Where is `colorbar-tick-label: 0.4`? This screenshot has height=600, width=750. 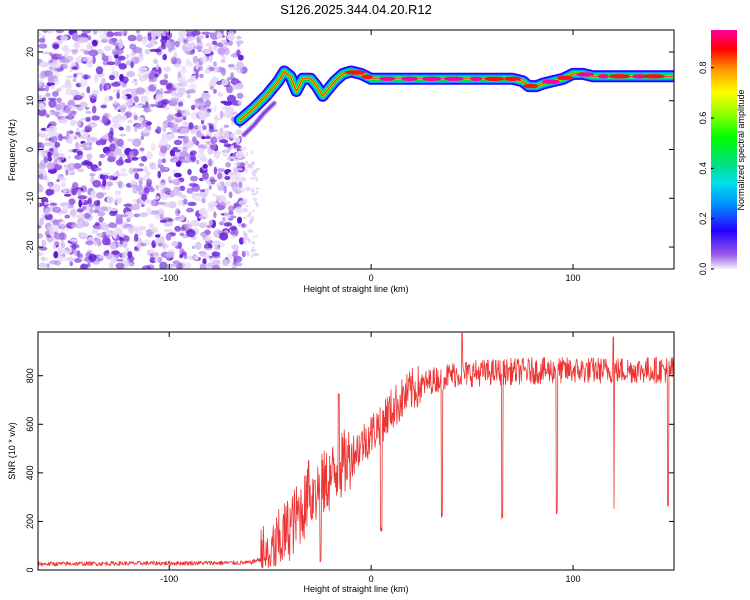 colorbar-tick-label: 0.4 is located at coordinates (703, 168).